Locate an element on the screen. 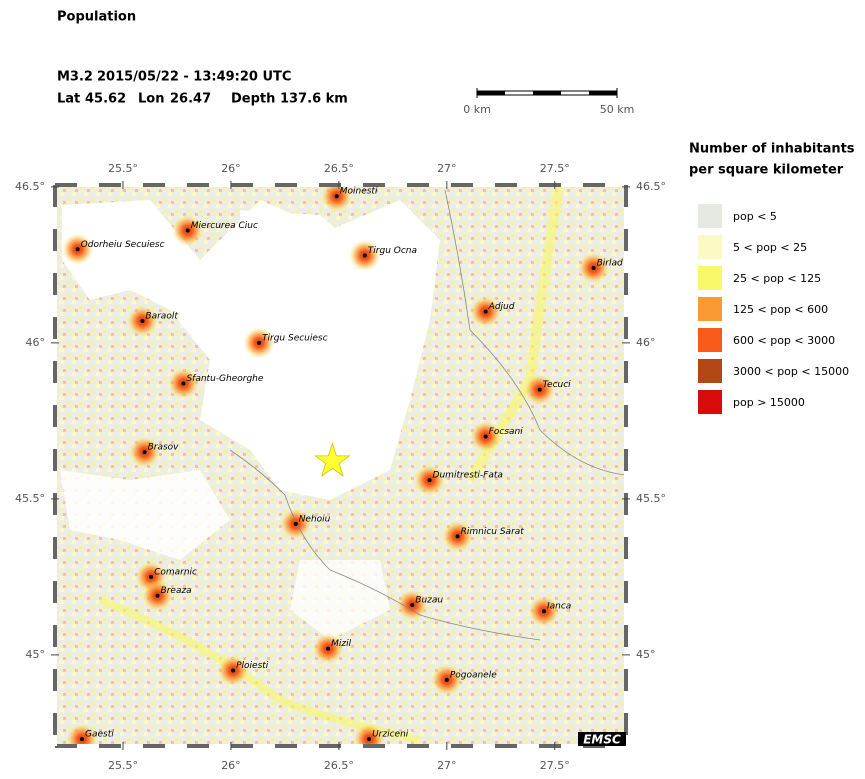 Image resolution: width=865 pixels, height=779 pixels. legend-label: 125 < pop < 600 is located at coordinates (780, 309).